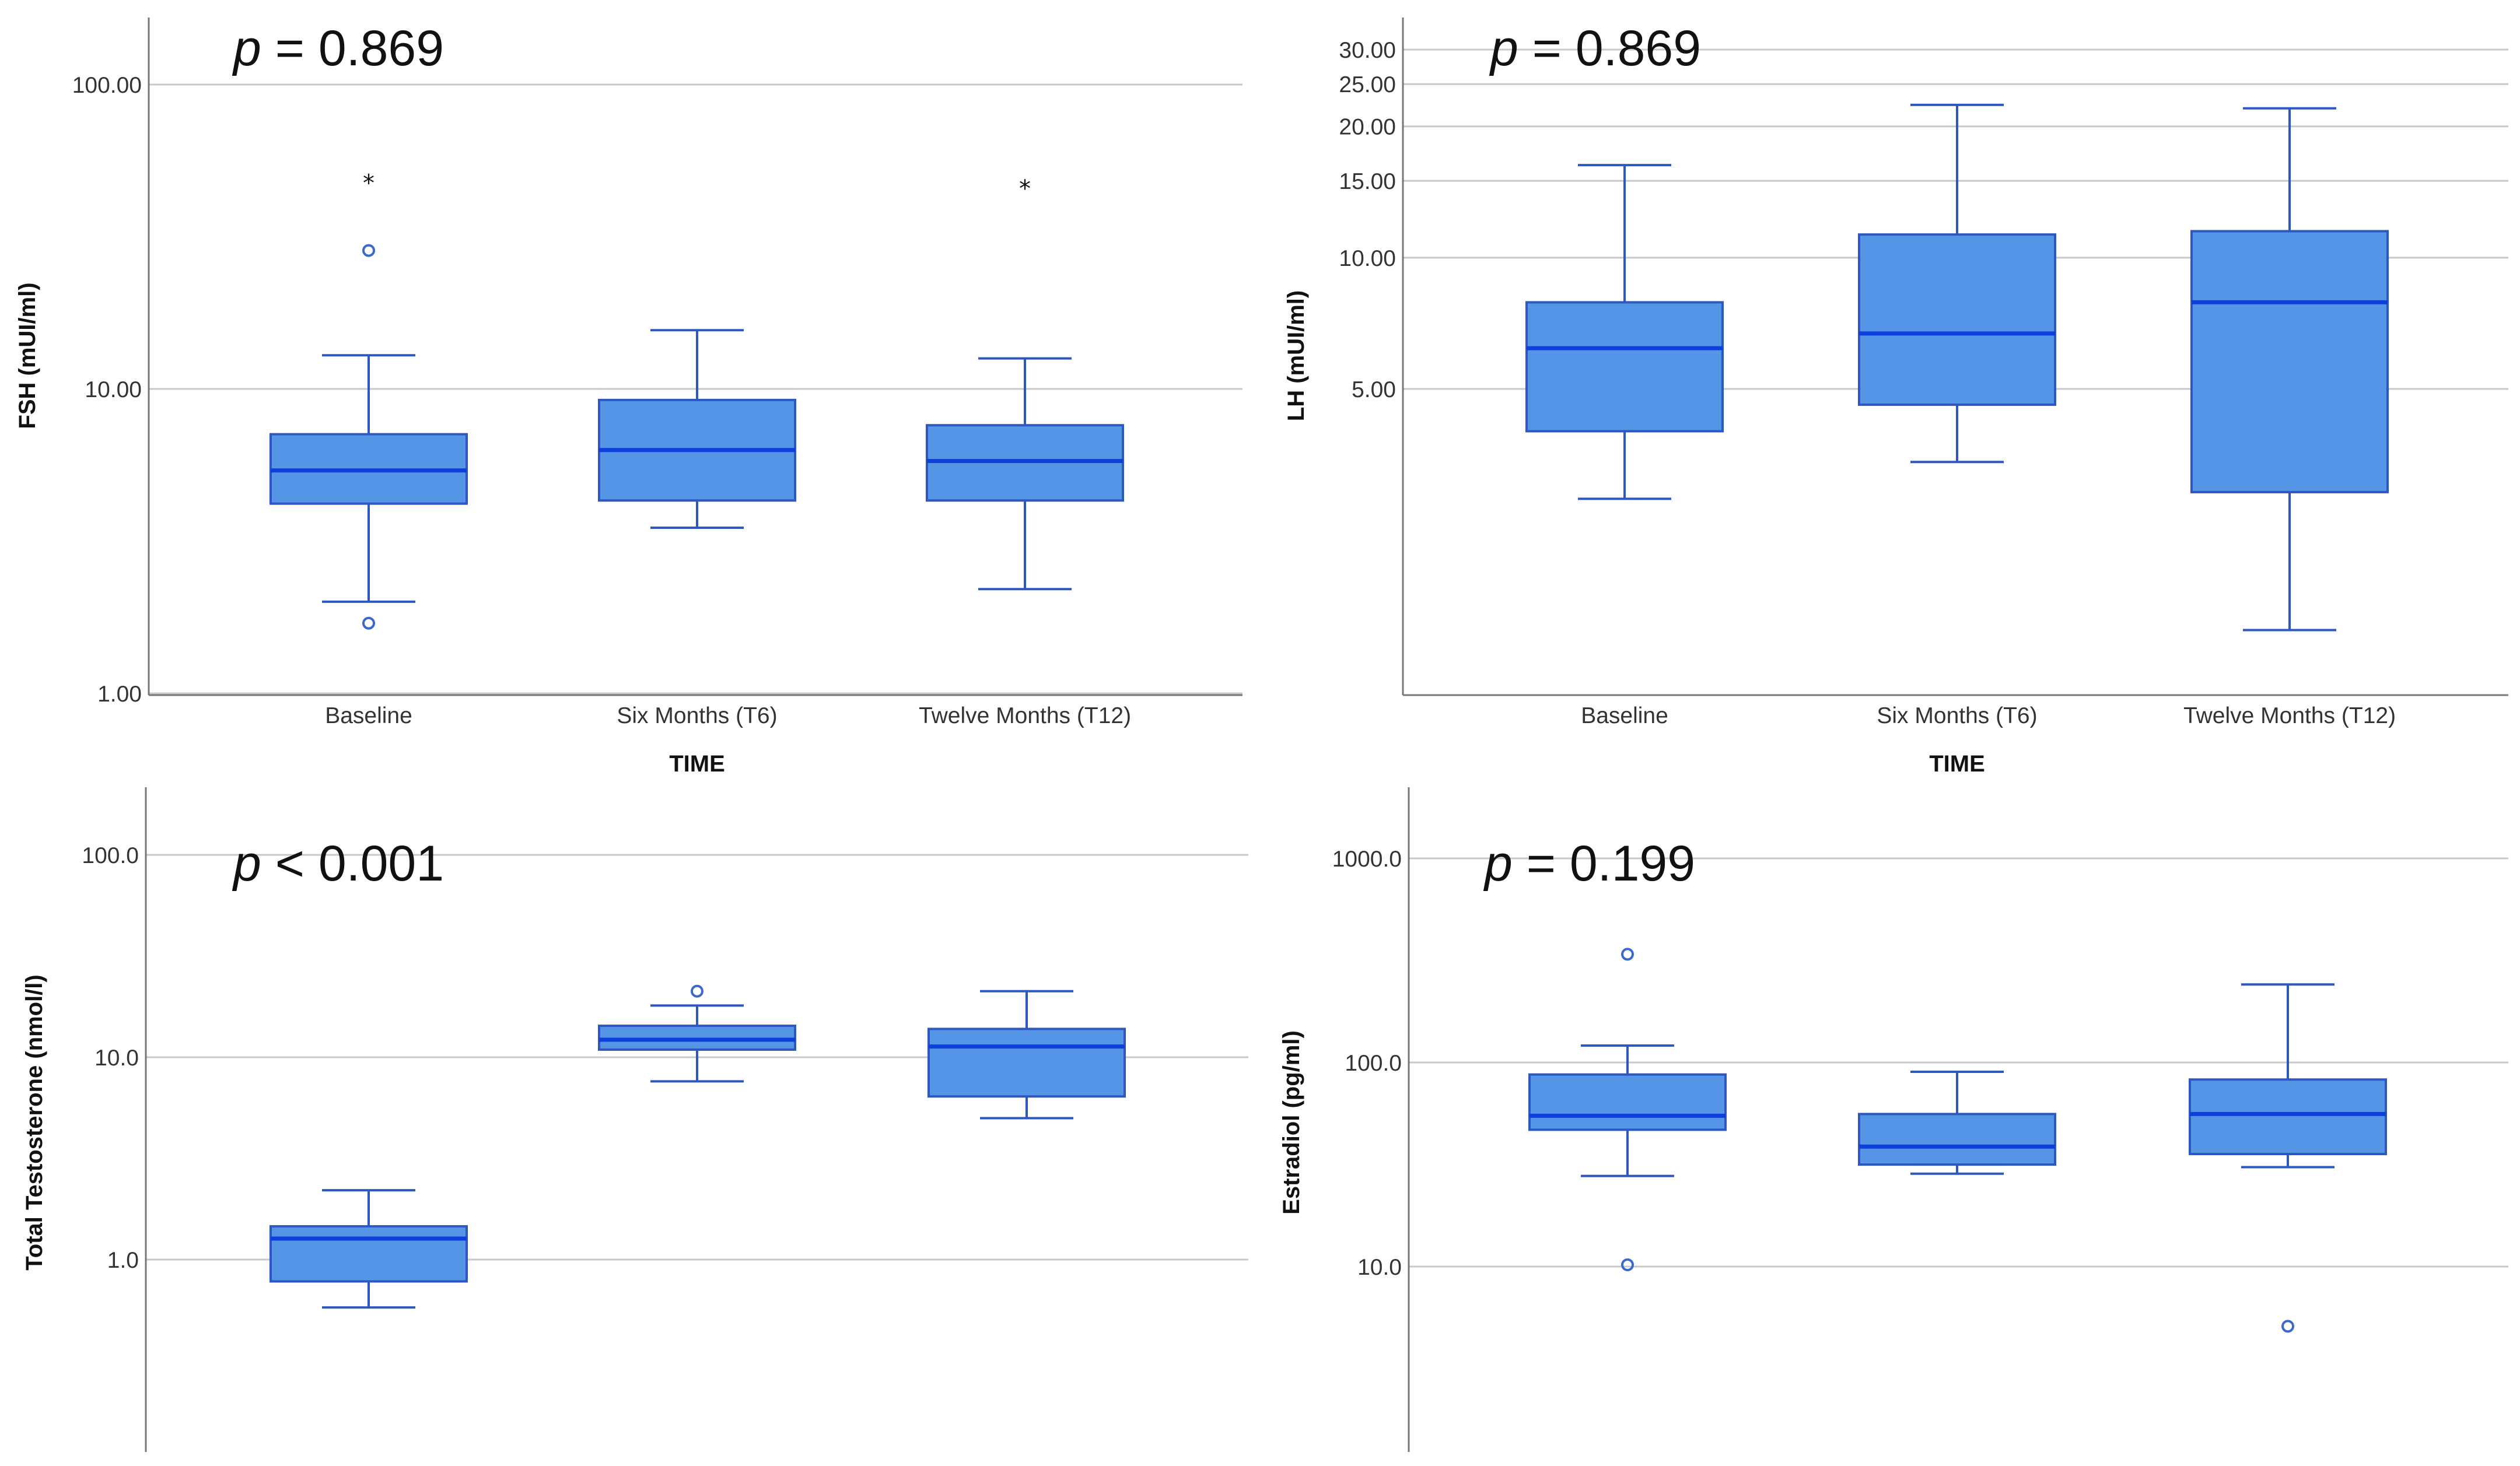 The image size is (2520, 1466). I want to click on y-tick-label: 100.00, so click(107, 86).